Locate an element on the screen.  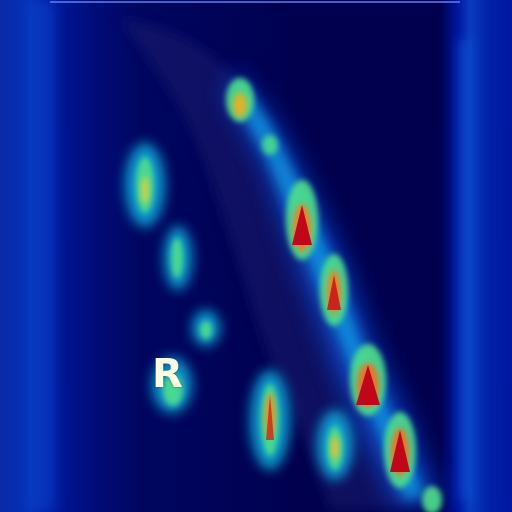
left-edge-glow is located at coordinates (42, 256).